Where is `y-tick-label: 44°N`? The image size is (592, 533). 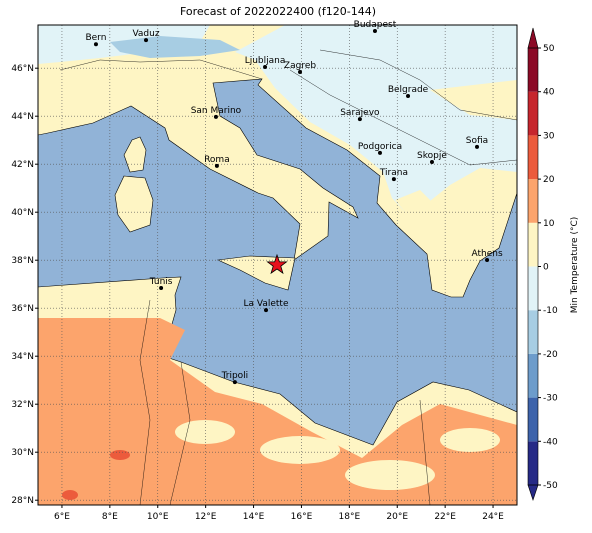
y-tick-label: 44°N is located at coordinates (22, 117).